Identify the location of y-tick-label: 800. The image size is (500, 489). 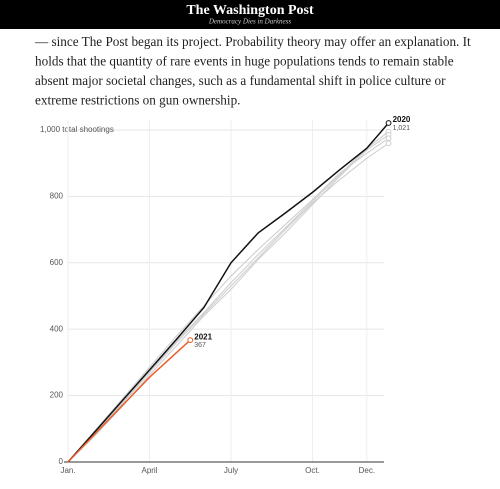
(57, 195).